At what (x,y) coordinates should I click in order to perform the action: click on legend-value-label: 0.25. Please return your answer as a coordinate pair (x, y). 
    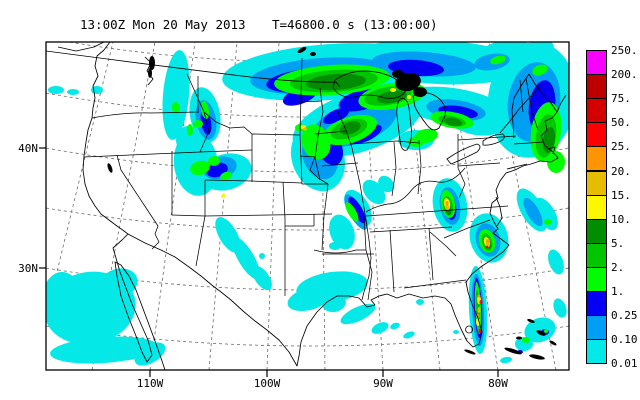
    Looking at the image, I should click on (624, 316).